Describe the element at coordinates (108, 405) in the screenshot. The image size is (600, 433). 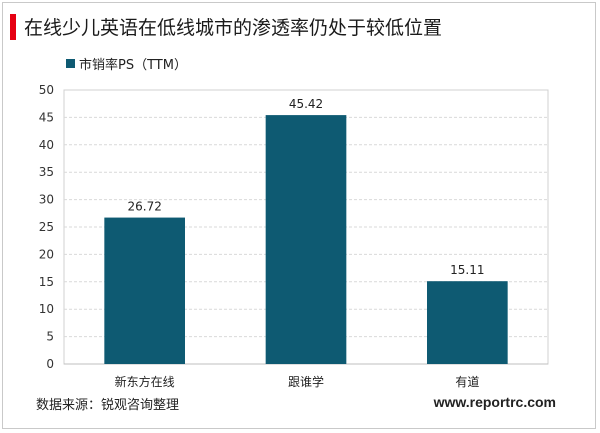
I see `data-source: 数据来源：锐观咨询整理` at that location.